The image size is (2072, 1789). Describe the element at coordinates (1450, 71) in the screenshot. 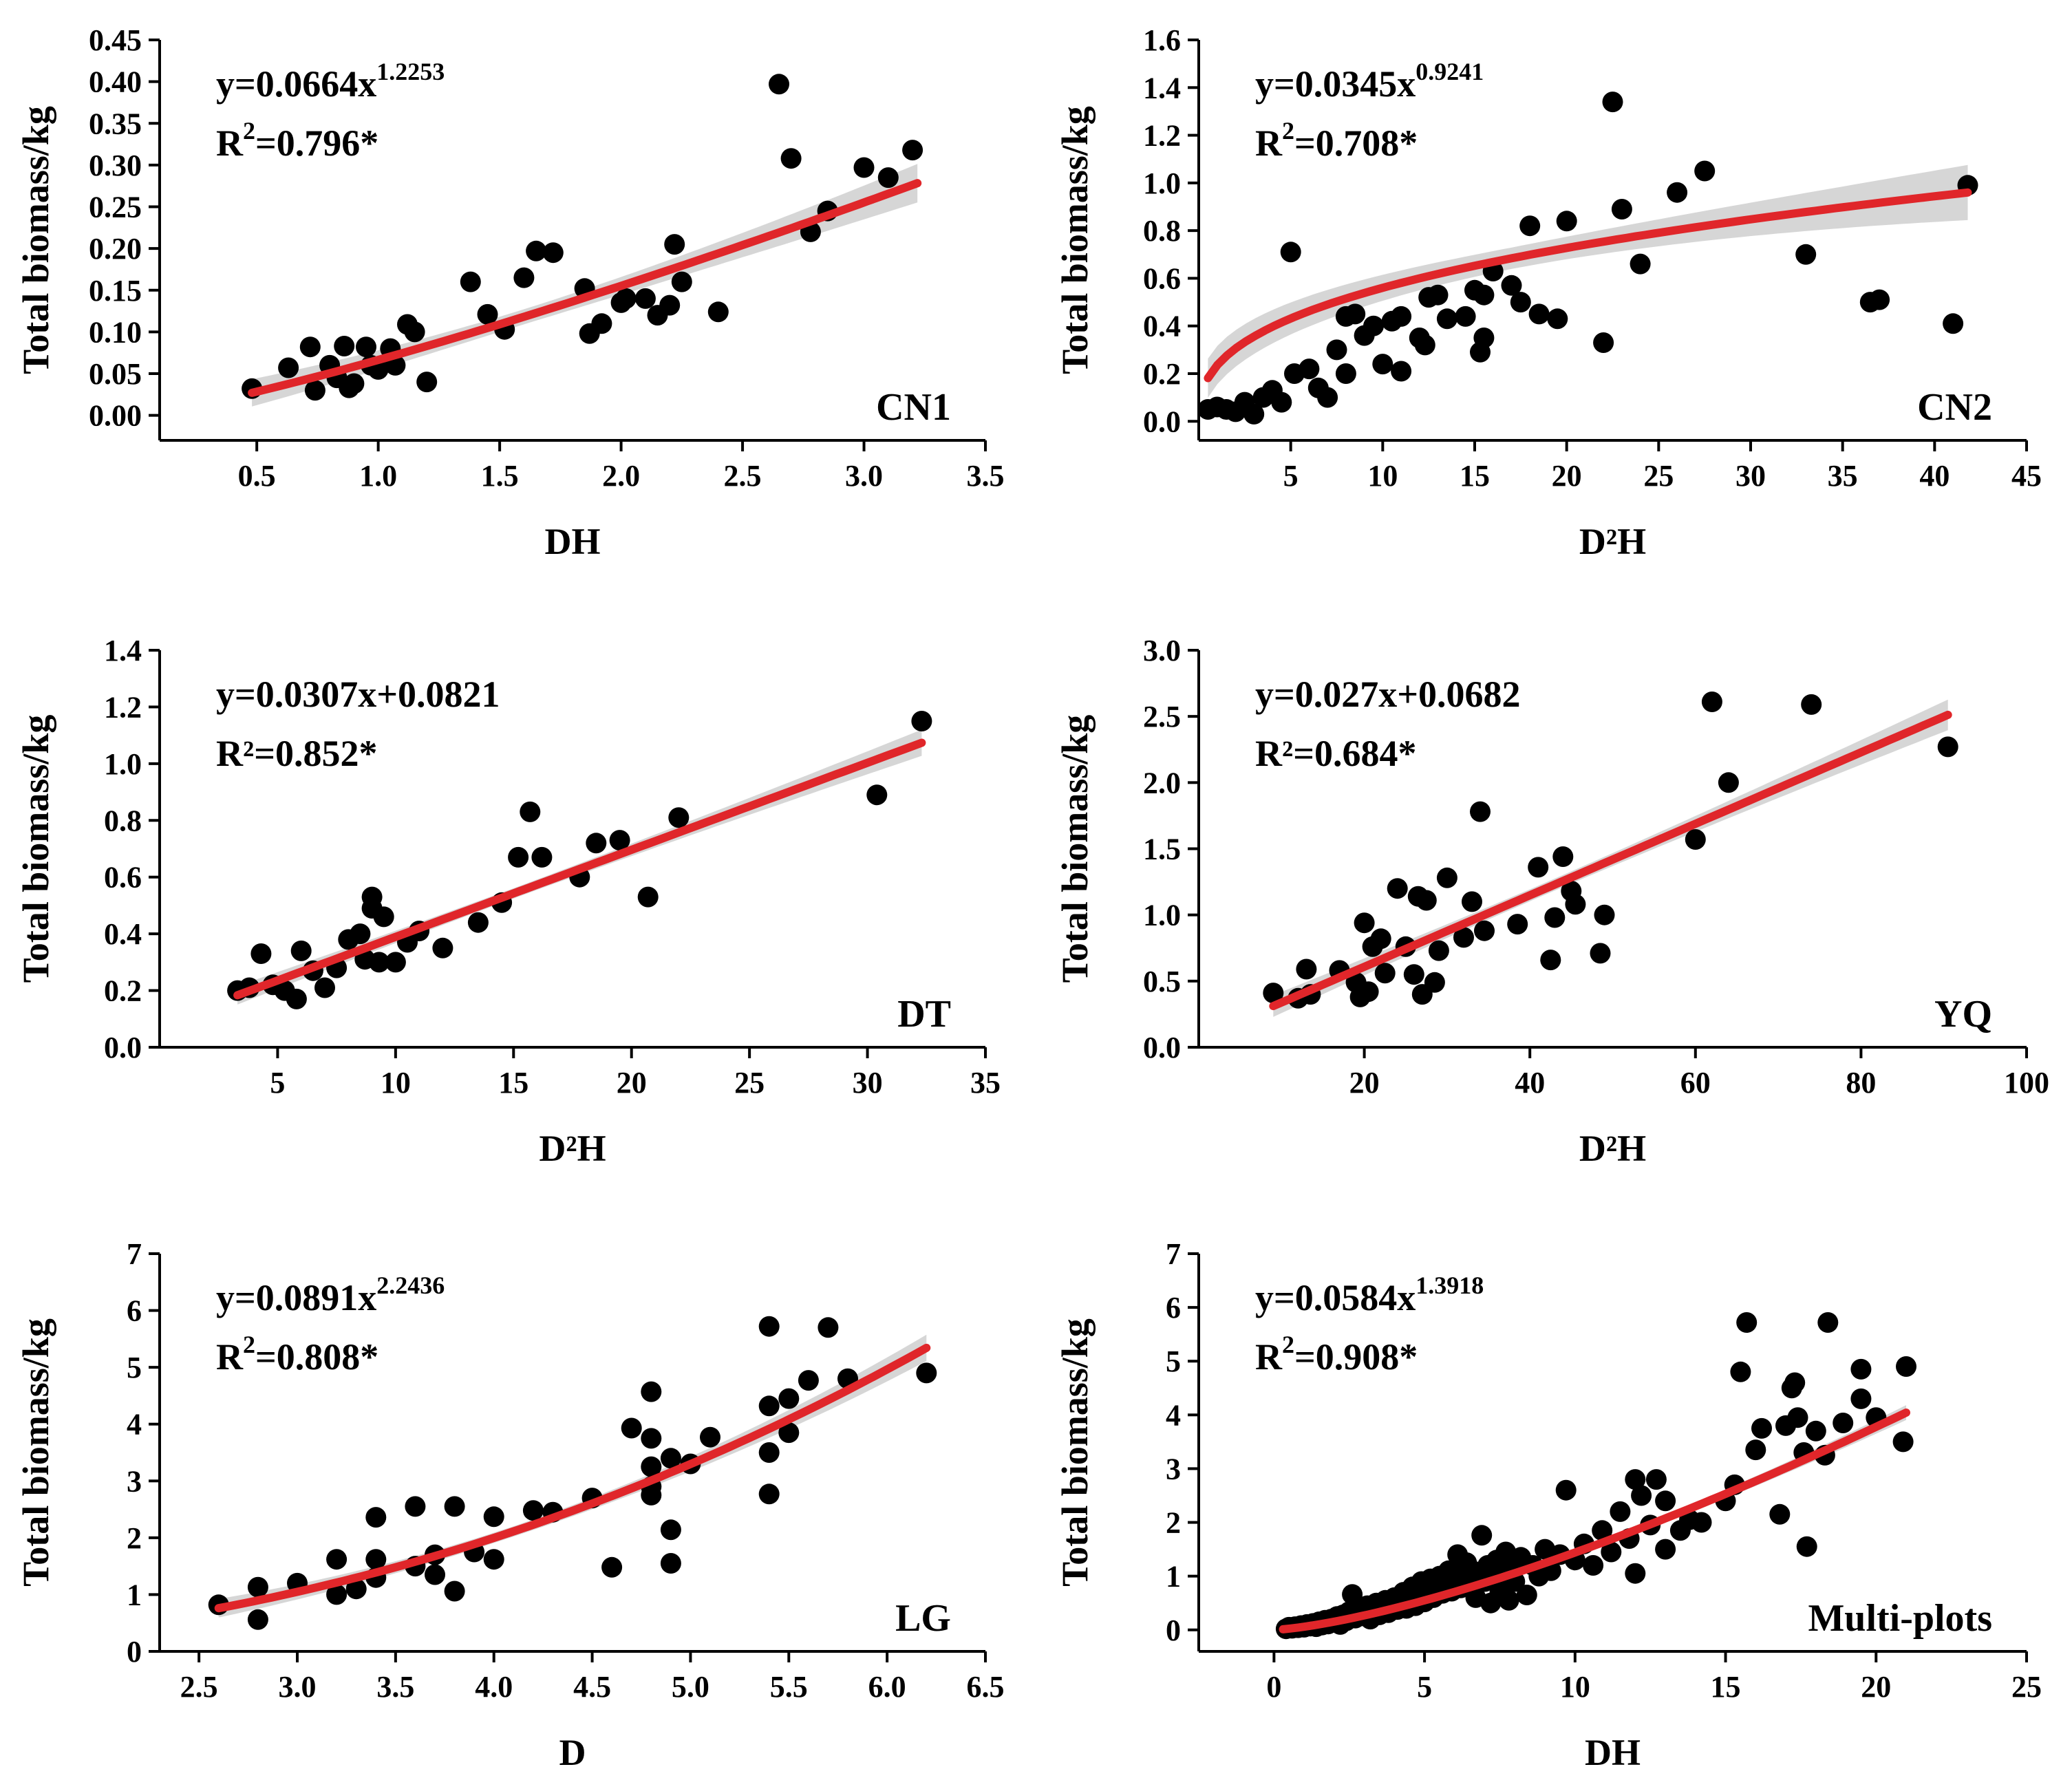

I see `equation-exponent: 0.9241` at that location.